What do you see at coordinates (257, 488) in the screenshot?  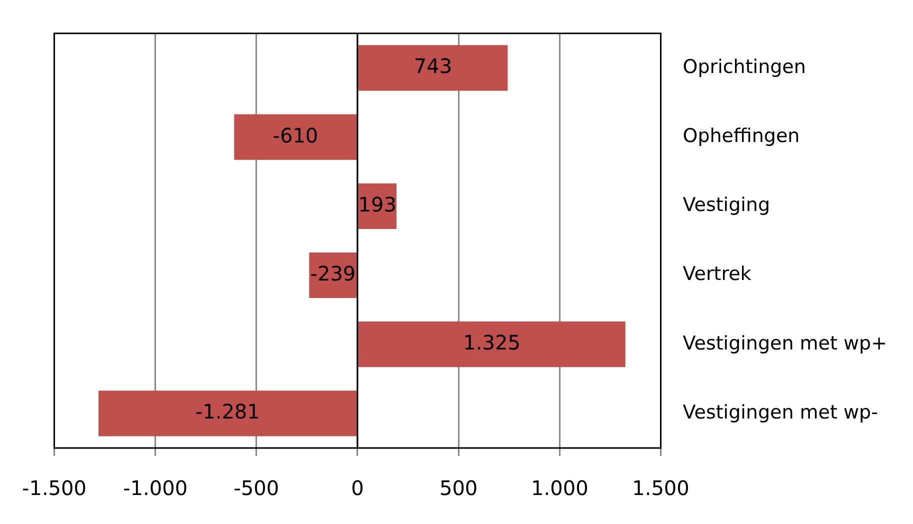 I see `x-tick-label: -500` at bounding box center [257, 488].